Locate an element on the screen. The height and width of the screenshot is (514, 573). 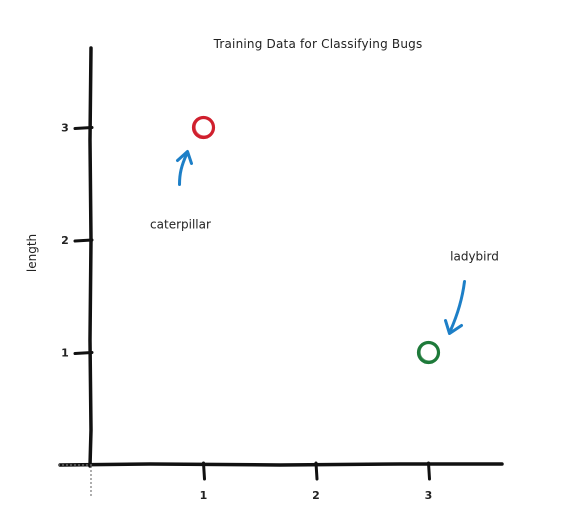
annotation-arrow-caterpillar is located at coordinates (183, 169).